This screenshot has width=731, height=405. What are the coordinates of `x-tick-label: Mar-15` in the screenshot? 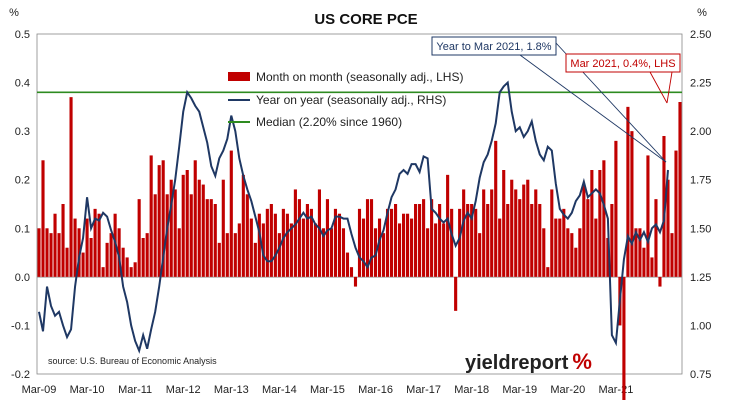 It's located at (327, 390).